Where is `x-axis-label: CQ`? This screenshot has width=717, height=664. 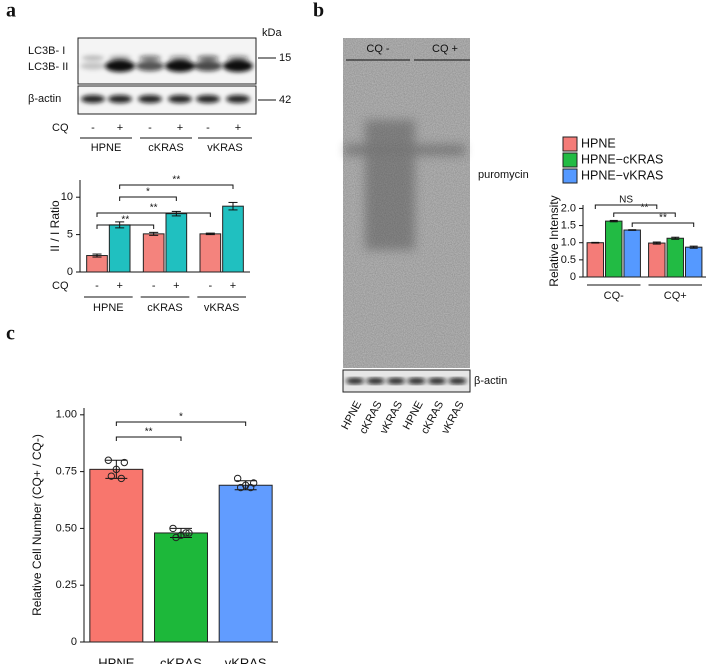 x-axis-label: CQ is located at coordinates (60, 286).